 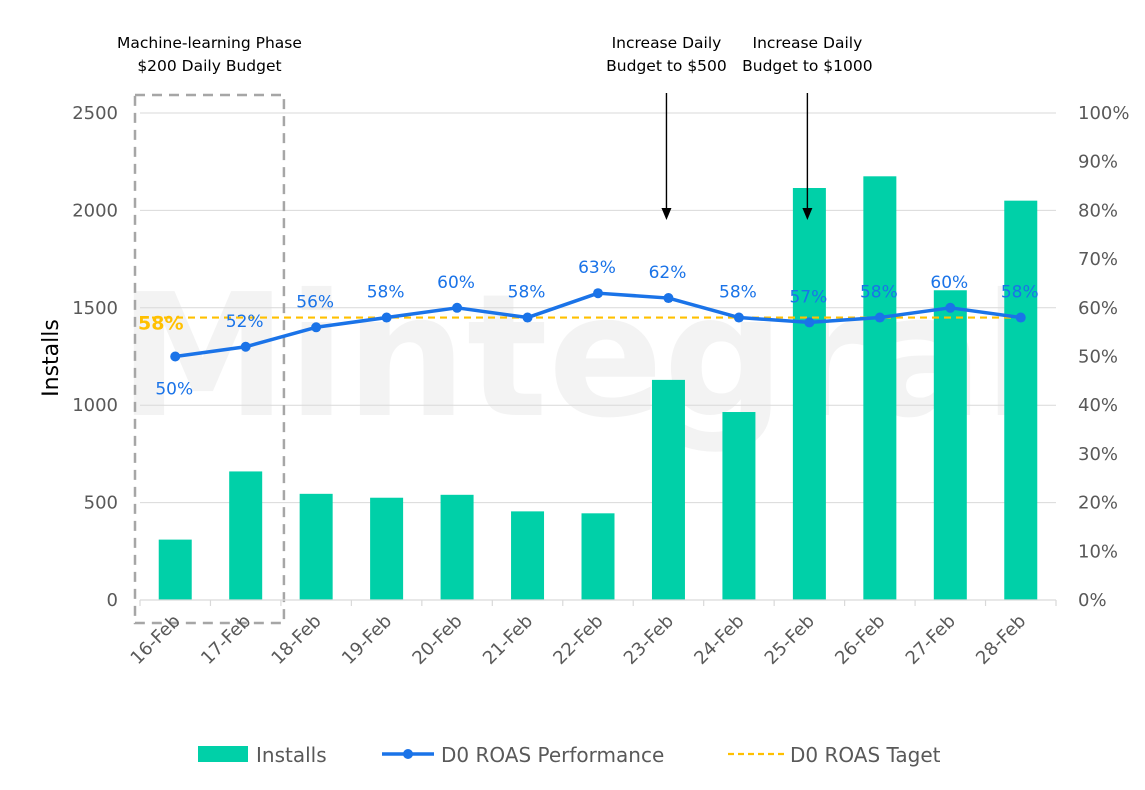 I want to click on bar-installs-28-Feb, so click(x=1021, y=400).